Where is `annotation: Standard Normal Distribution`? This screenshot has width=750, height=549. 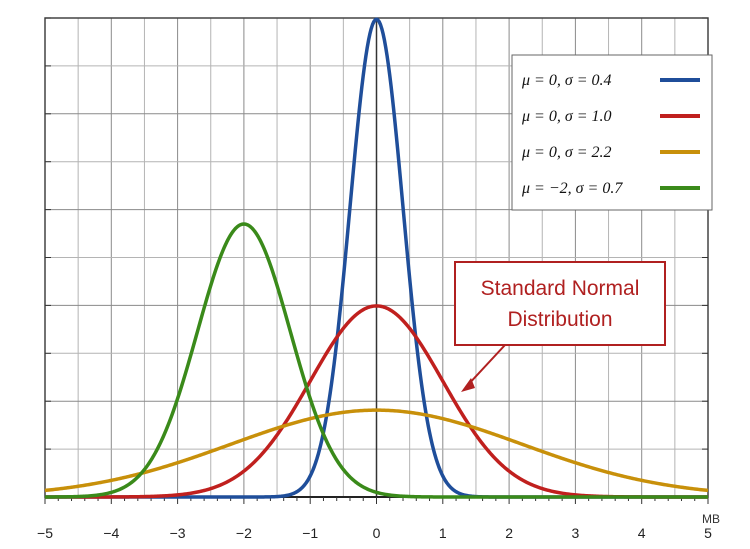 annotation: Standard Normal Distribution is located at coordinates (560, 326).